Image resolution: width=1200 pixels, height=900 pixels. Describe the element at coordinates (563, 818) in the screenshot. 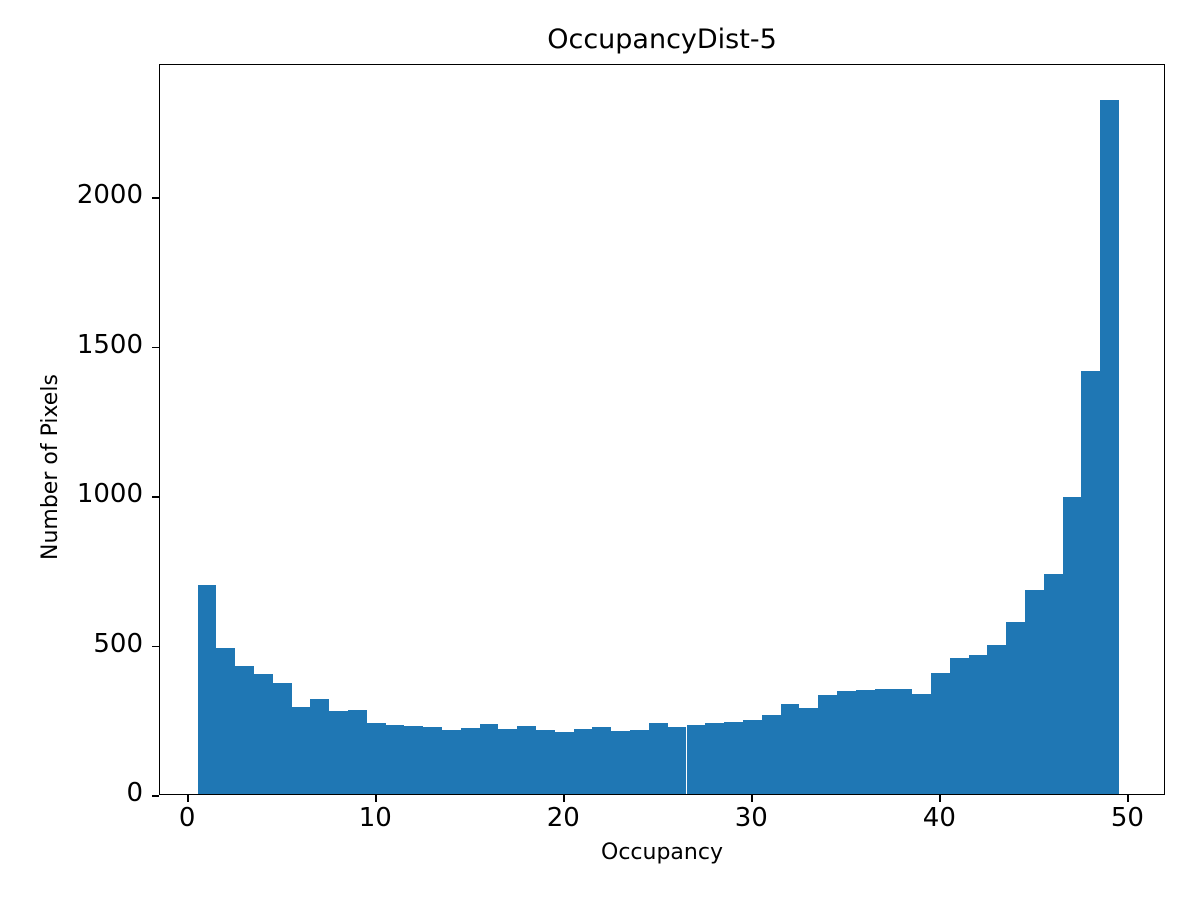

I see `x-tick-label: 20` at that location.